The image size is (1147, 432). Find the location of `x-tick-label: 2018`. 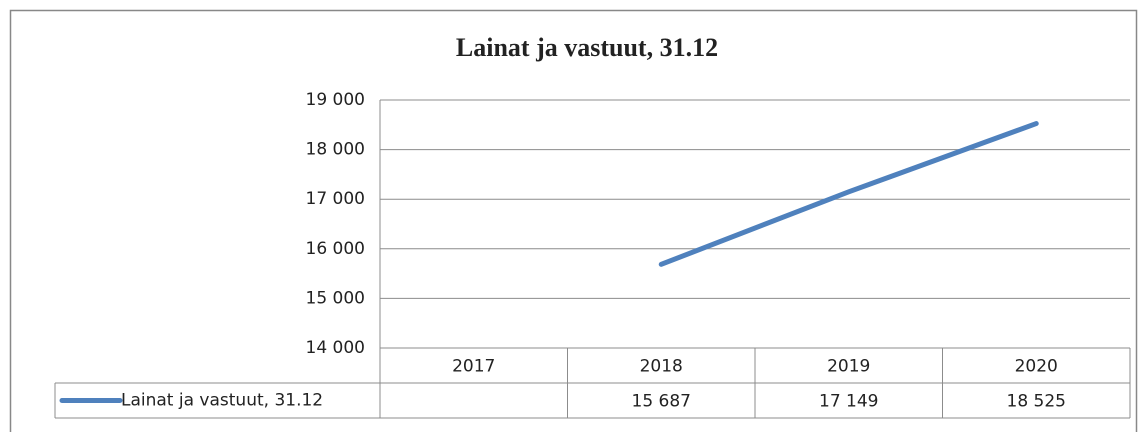

x-tick-label: 2018 is located at coordinates (661, 367).